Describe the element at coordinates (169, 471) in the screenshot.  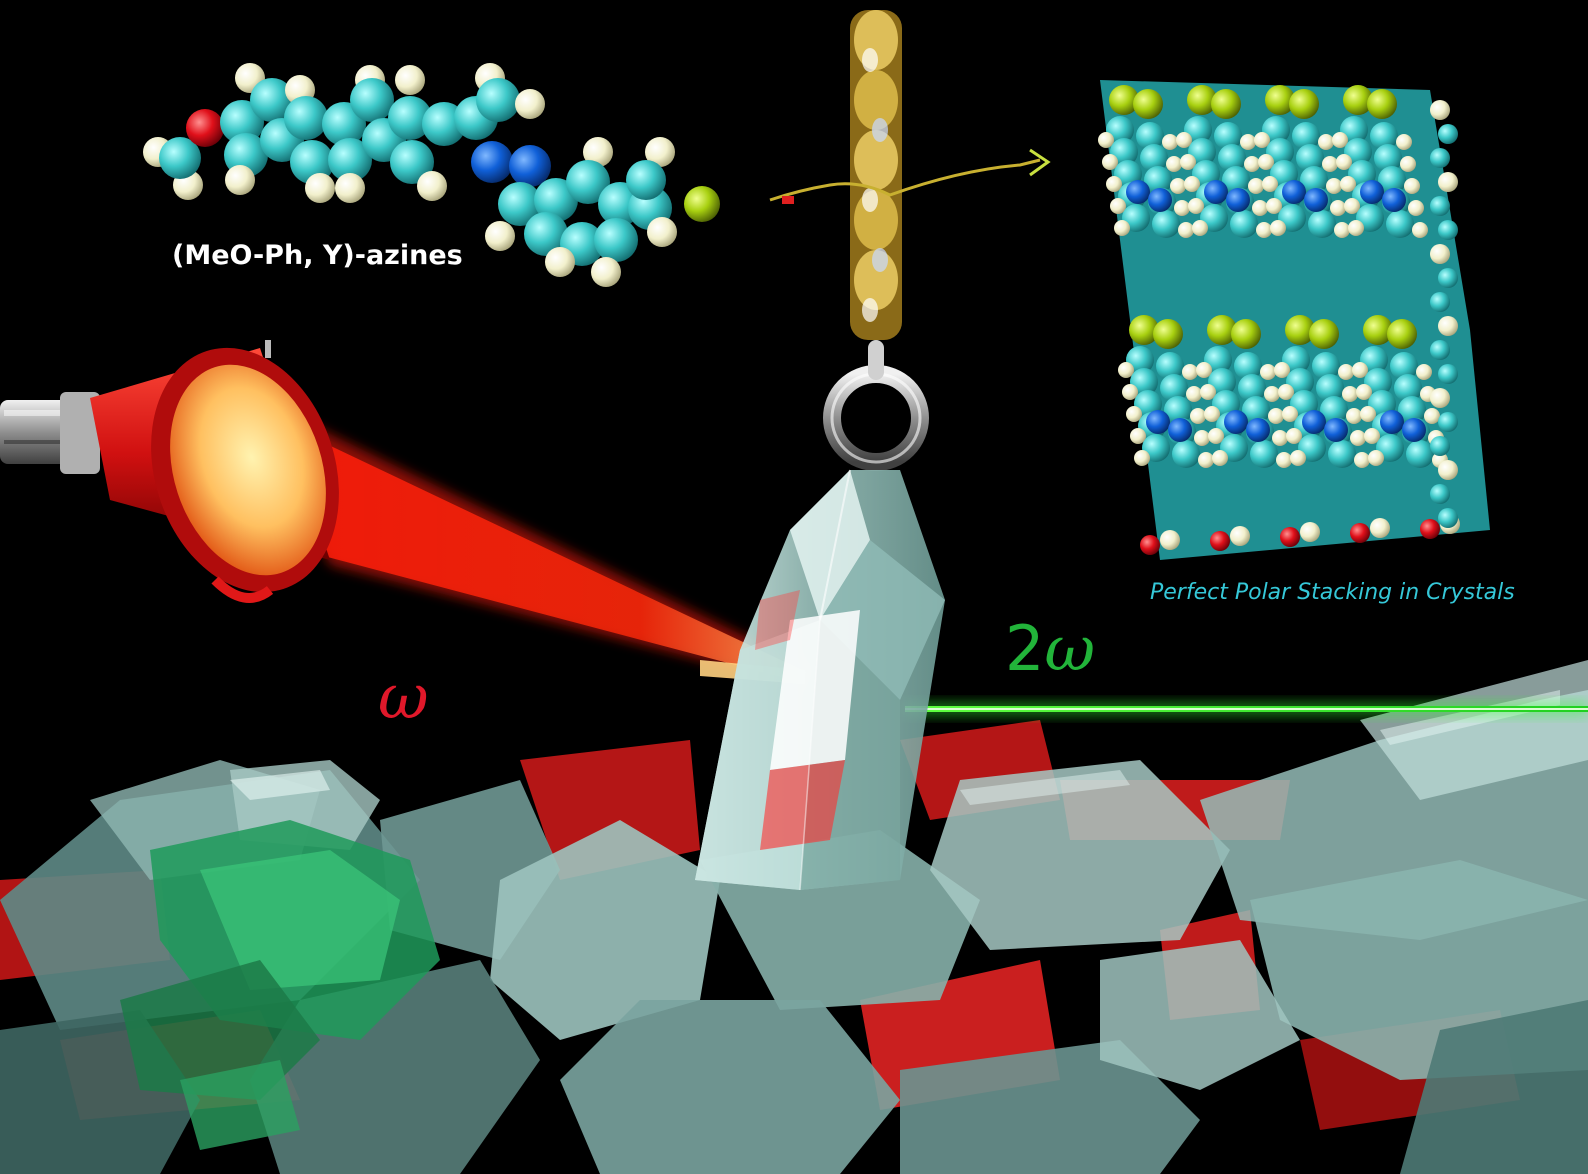
I see `laser-lamp-icon` at that location.